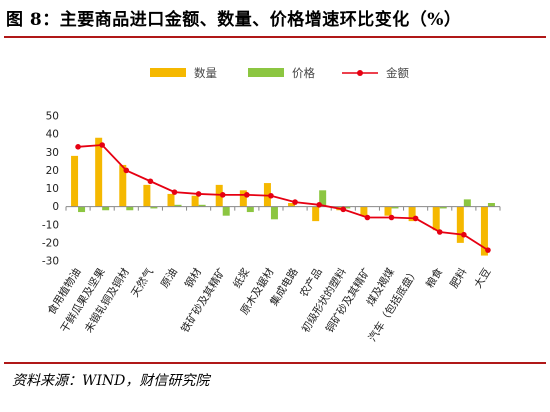 This screenshot has width=550, height=412. What do you see at coordinates (52, 153) in the screenshot?
I see `y-tick-label: 30` at bounding box center [52, 153].